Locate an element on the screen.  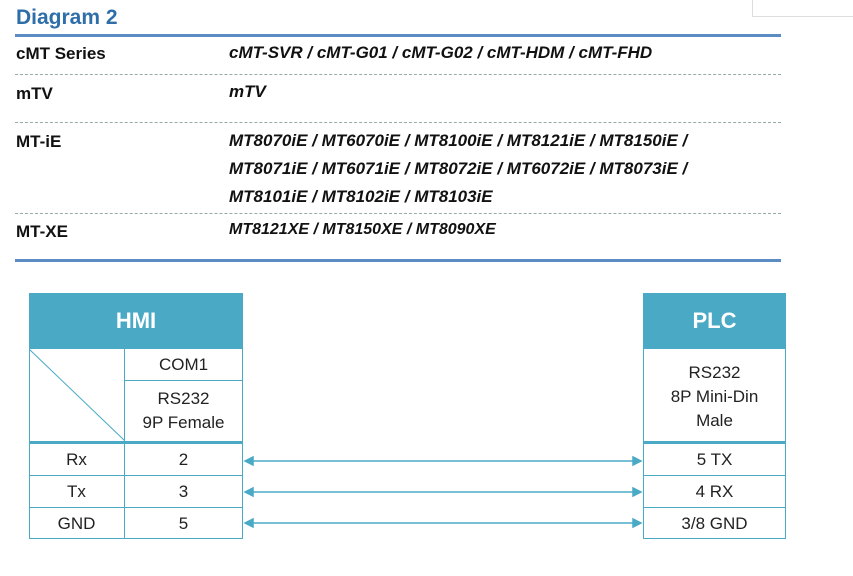
plc-pin: 4 RX is located at coordinates (714, 491).